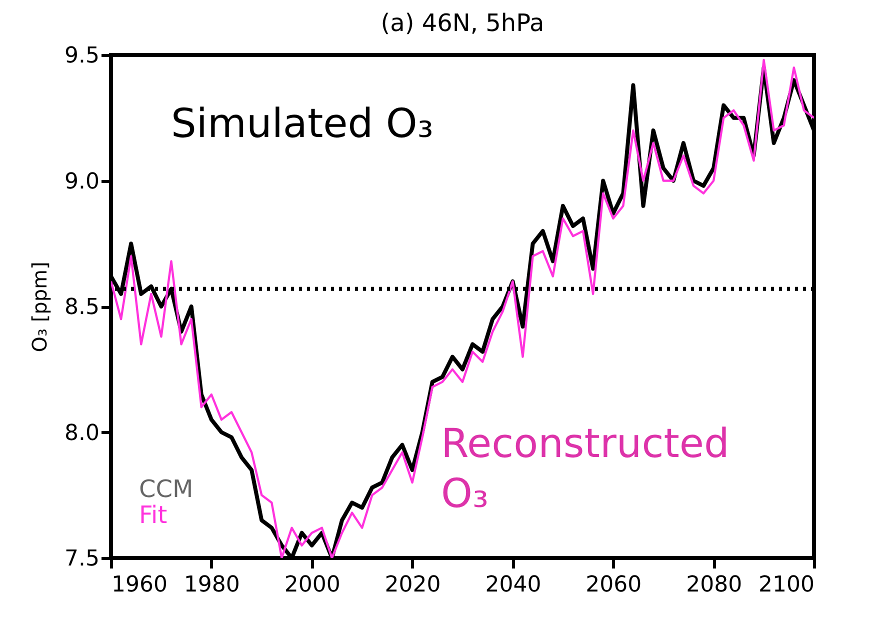  Describe the element at coordinates (513, 585) in the screenshot. I see `x-tick-label: 2040` at that location.